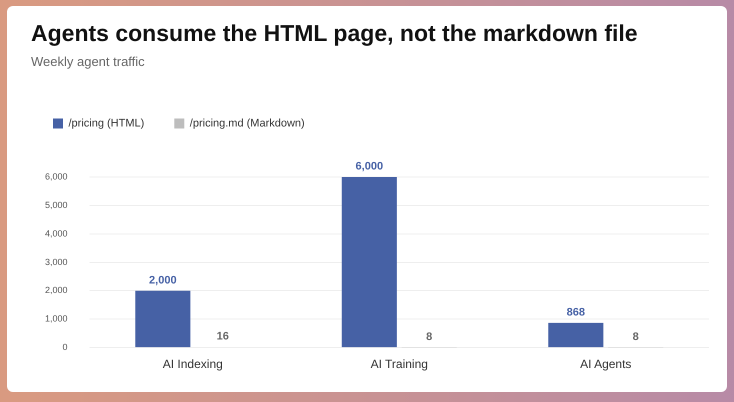 This screenshot has height=402, width=734. Describe the element at coordinates (88, 61) in the screenshot. I see `chart-subtitle: Weekly agent traffic` at that location.